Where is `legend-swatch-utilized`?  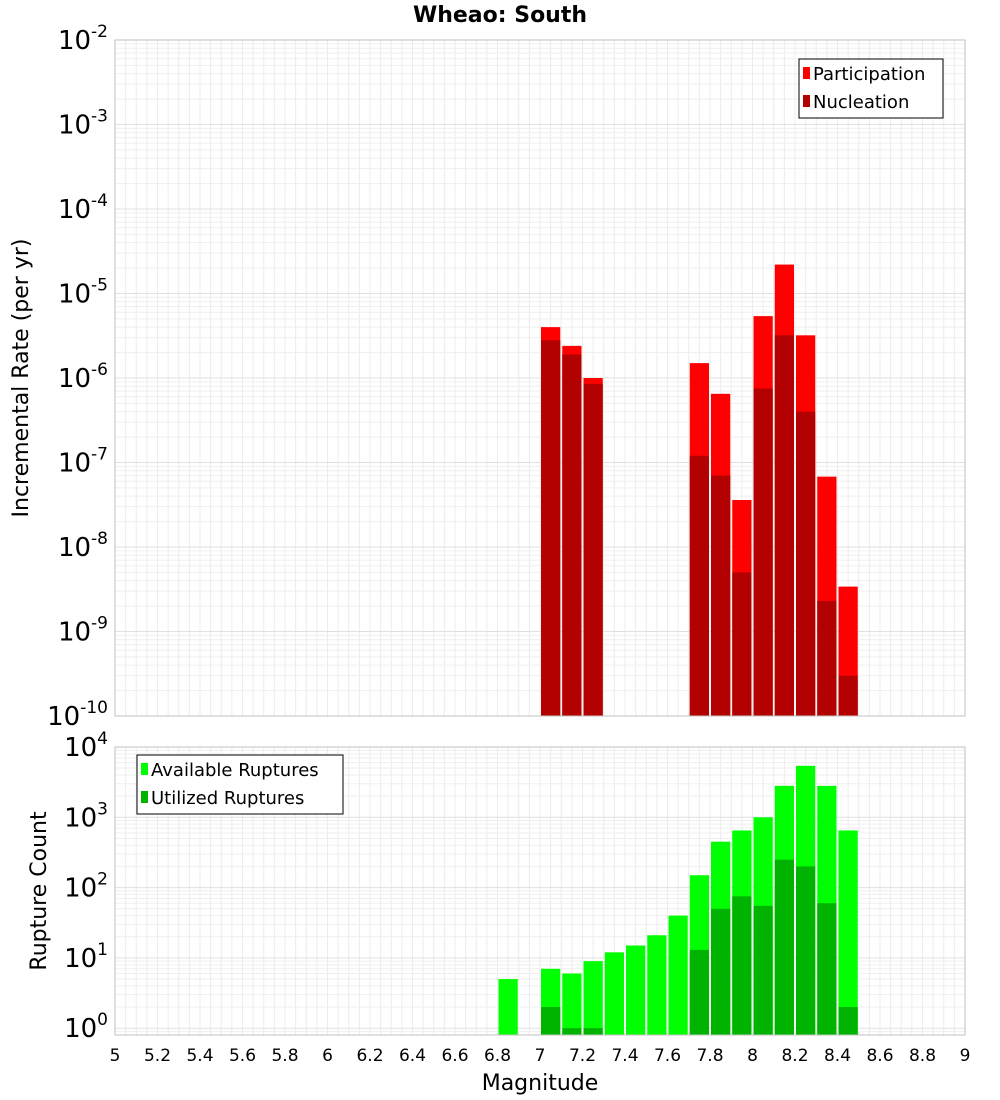
legend-swatch-utilized is located at coordinates (144, 797).